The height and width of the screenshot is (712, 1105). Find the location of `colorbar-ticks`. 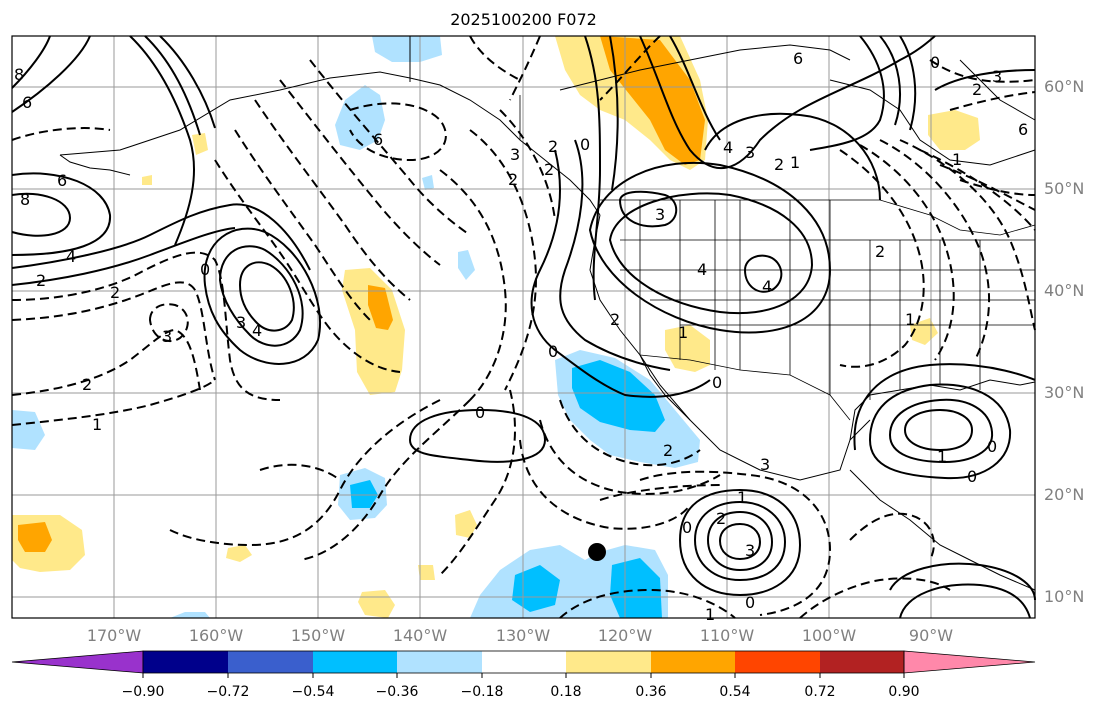

colorbar-ticks is located at coordinates (523, 675).